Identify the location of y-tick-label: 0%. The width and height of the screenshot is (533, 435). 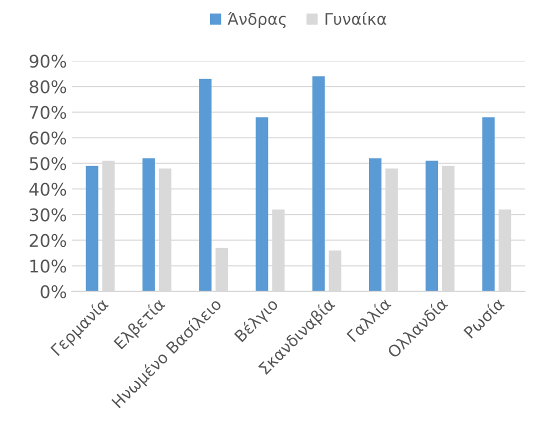
(53, 291).